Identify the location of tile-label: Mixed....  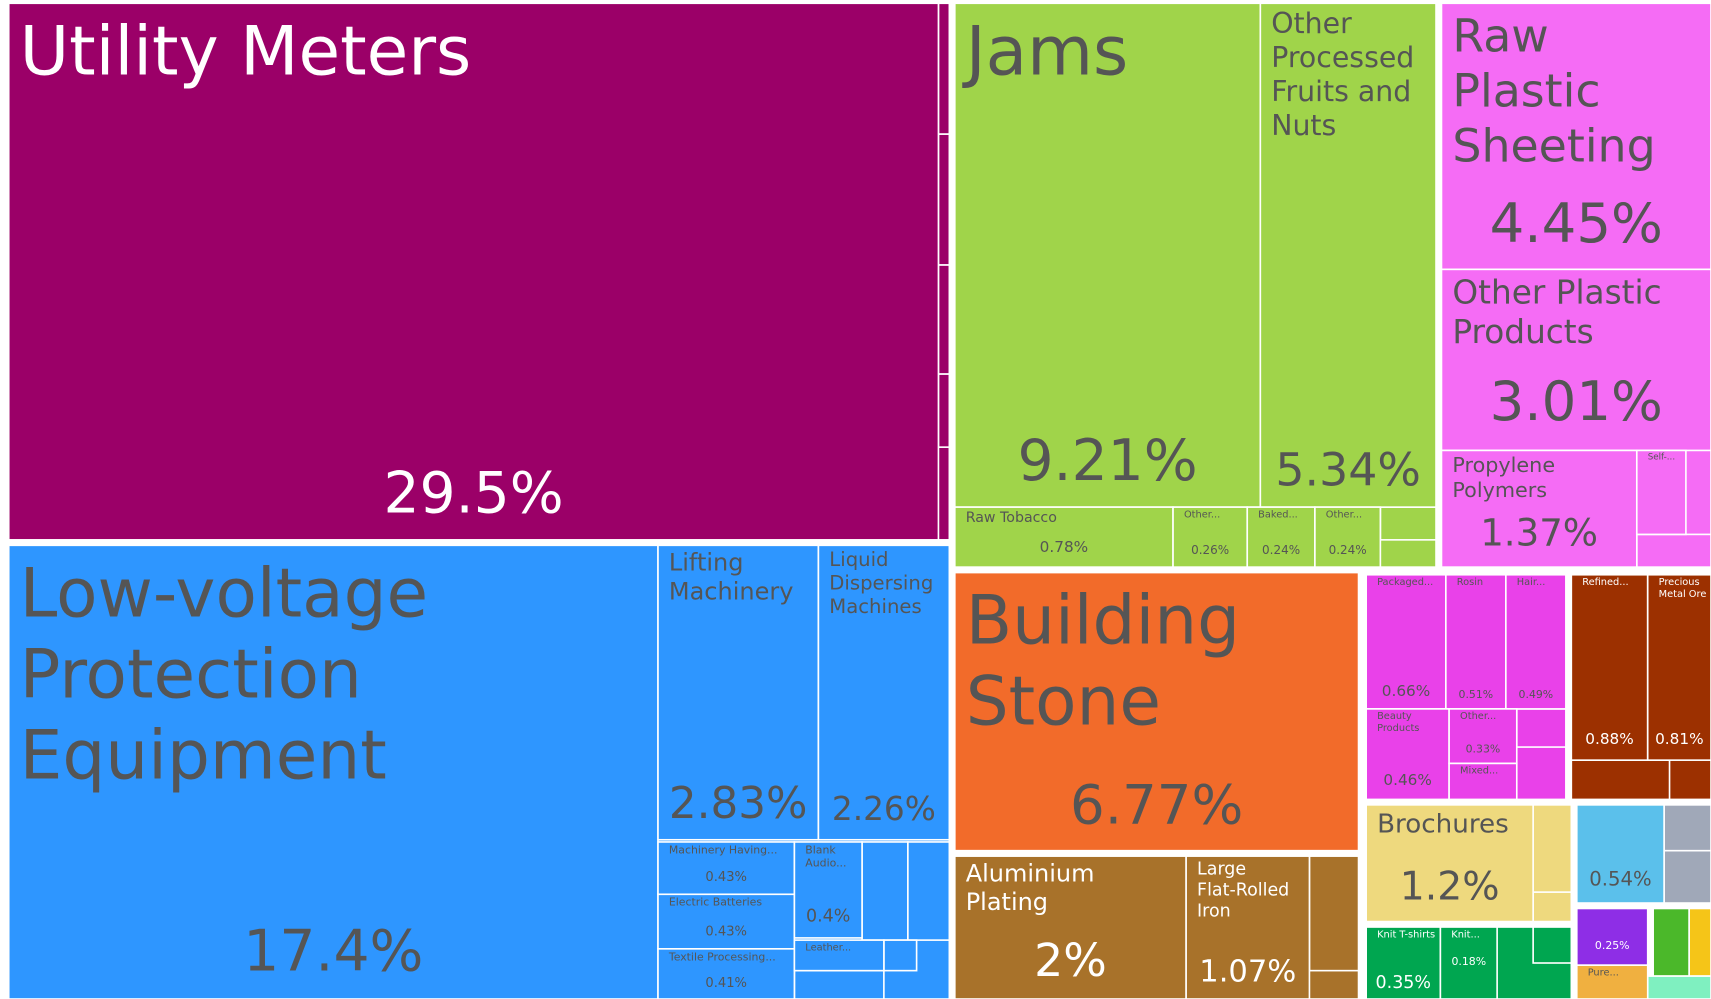
(1479, 771).